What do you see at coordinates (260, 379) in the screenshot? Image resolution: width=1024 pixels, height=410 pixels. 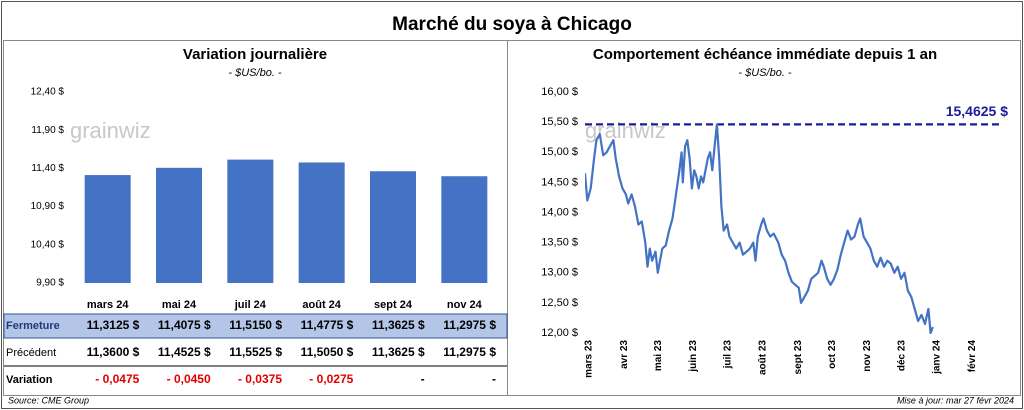 I see `table-cell: - 0,0375` at bounding box center [260, 379].